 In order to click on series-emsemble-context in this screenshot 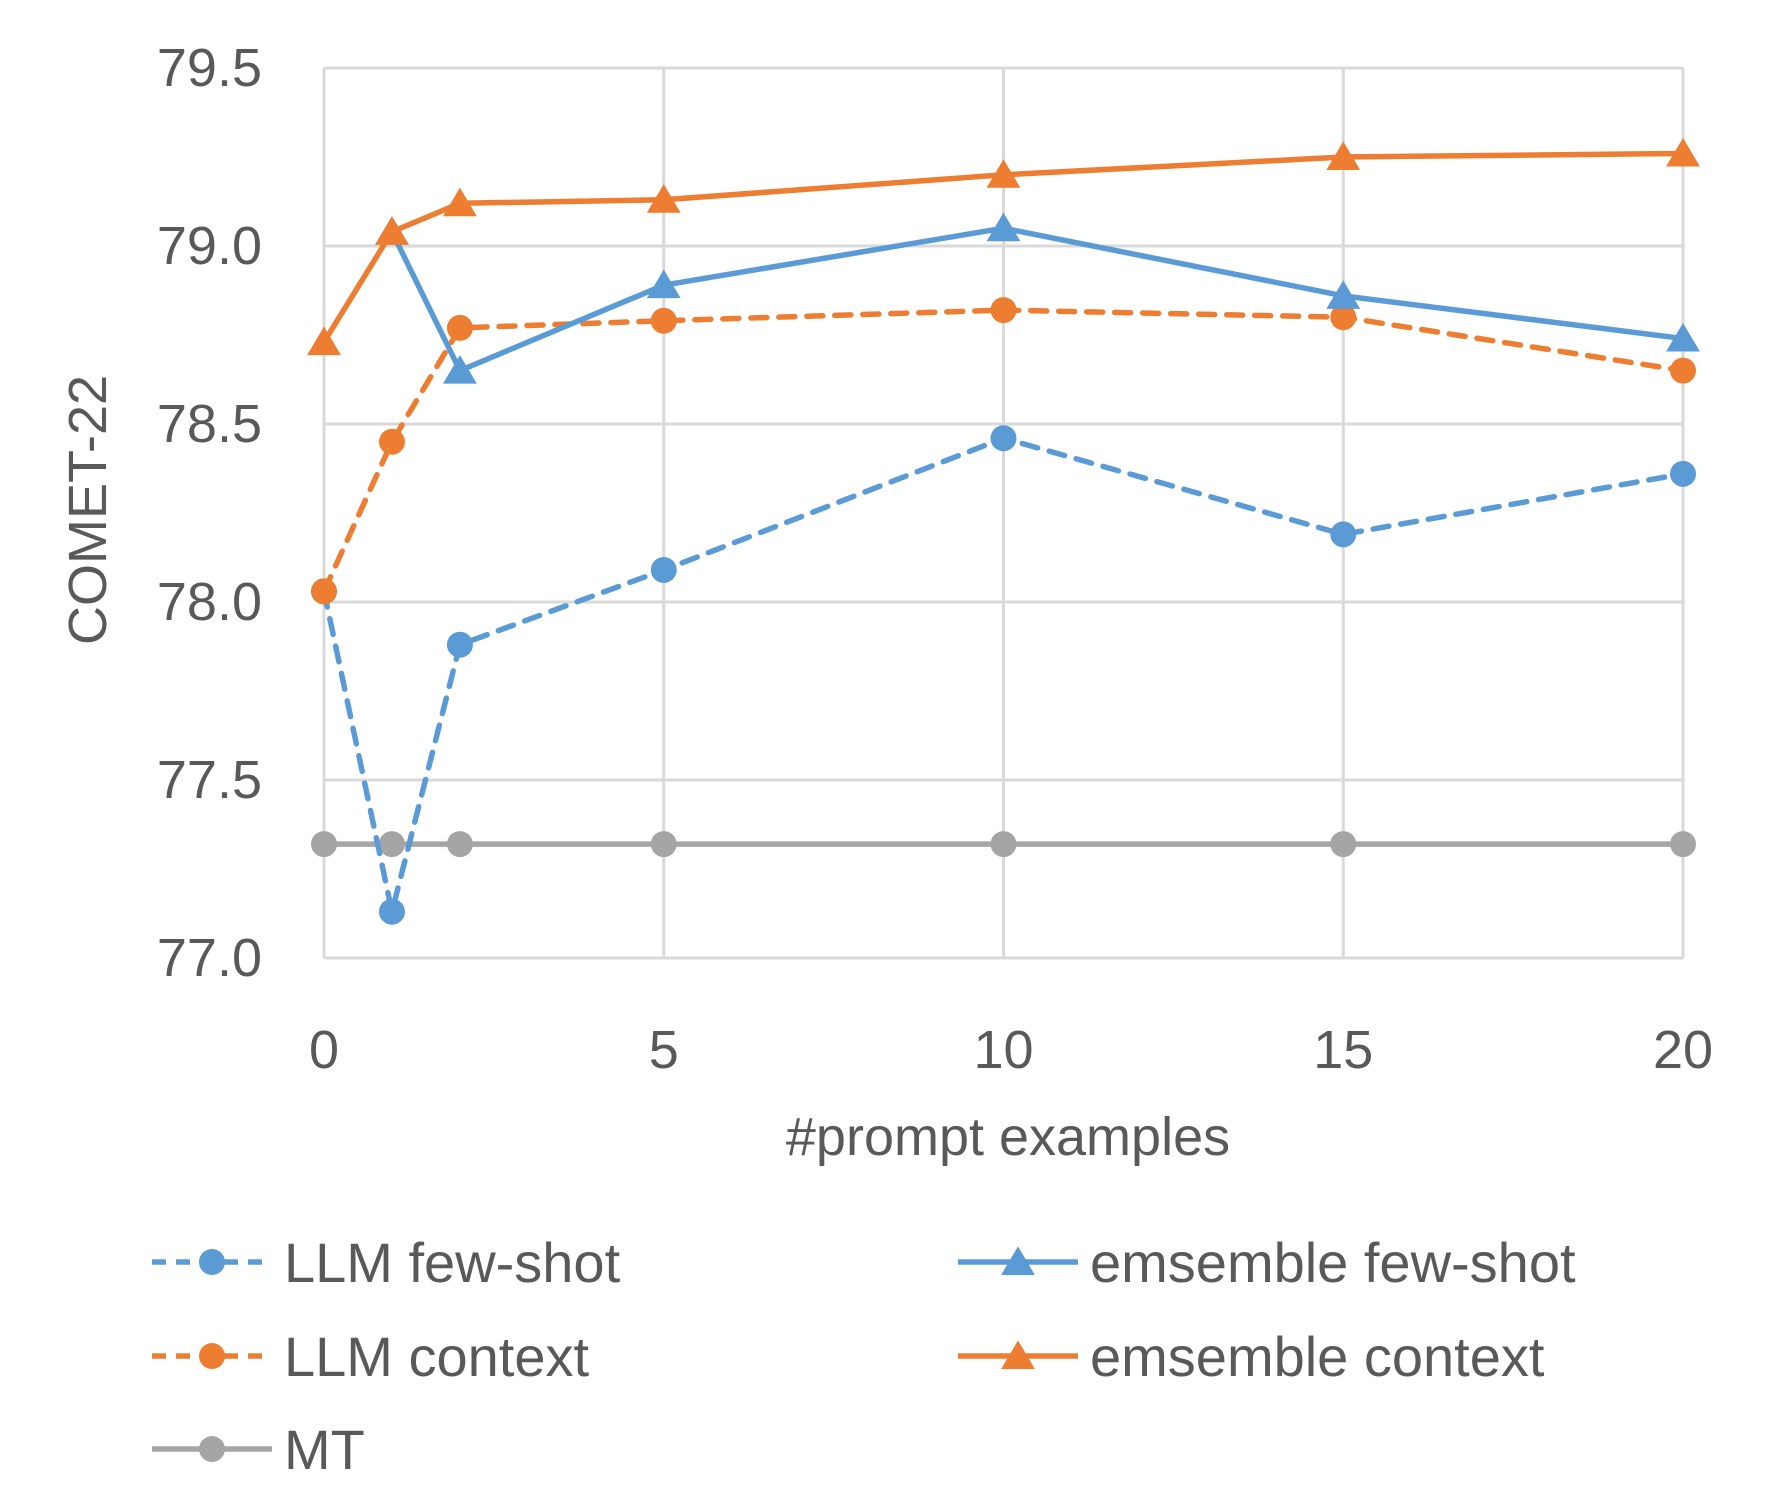, I will do `click(1003, 246)`.